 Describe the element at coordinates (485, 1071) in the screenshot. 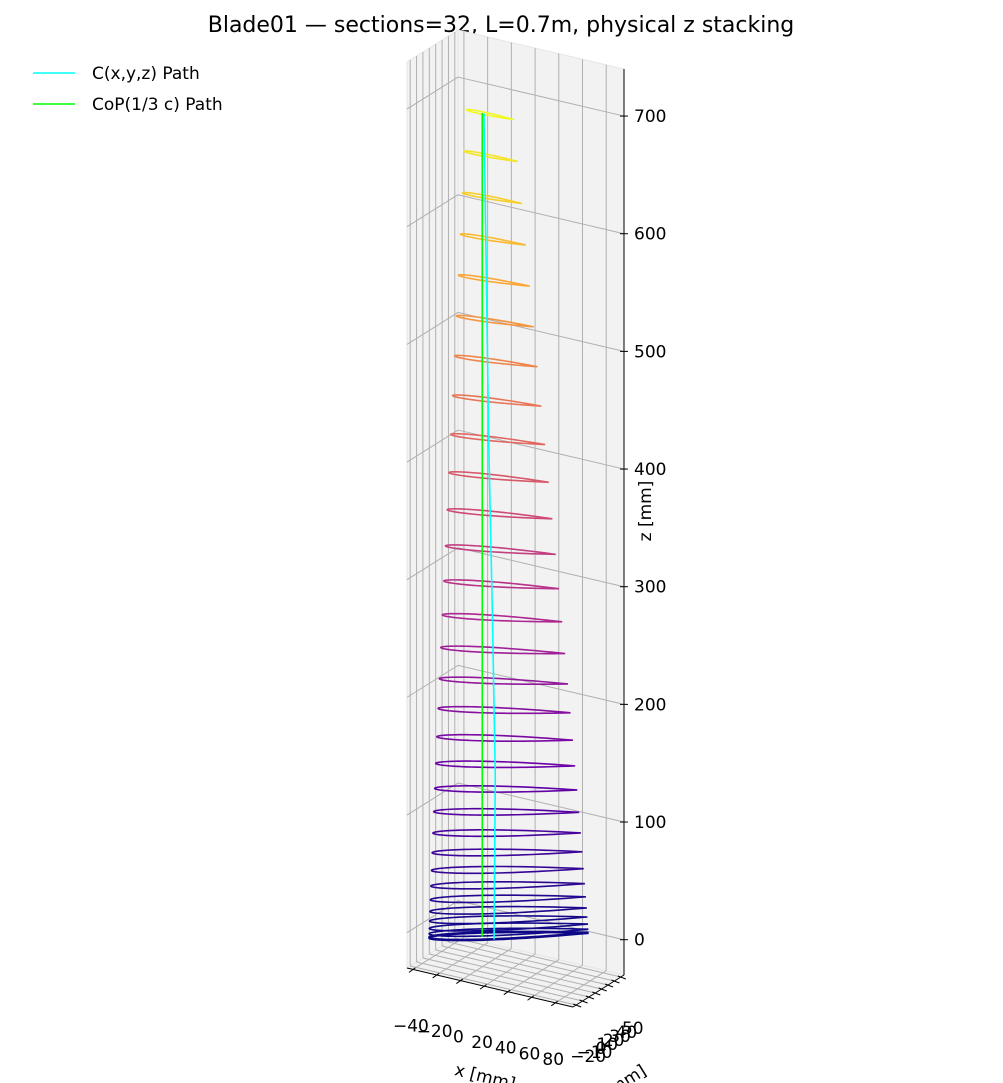

I see `x-axis-label: x [mm]` at that location.